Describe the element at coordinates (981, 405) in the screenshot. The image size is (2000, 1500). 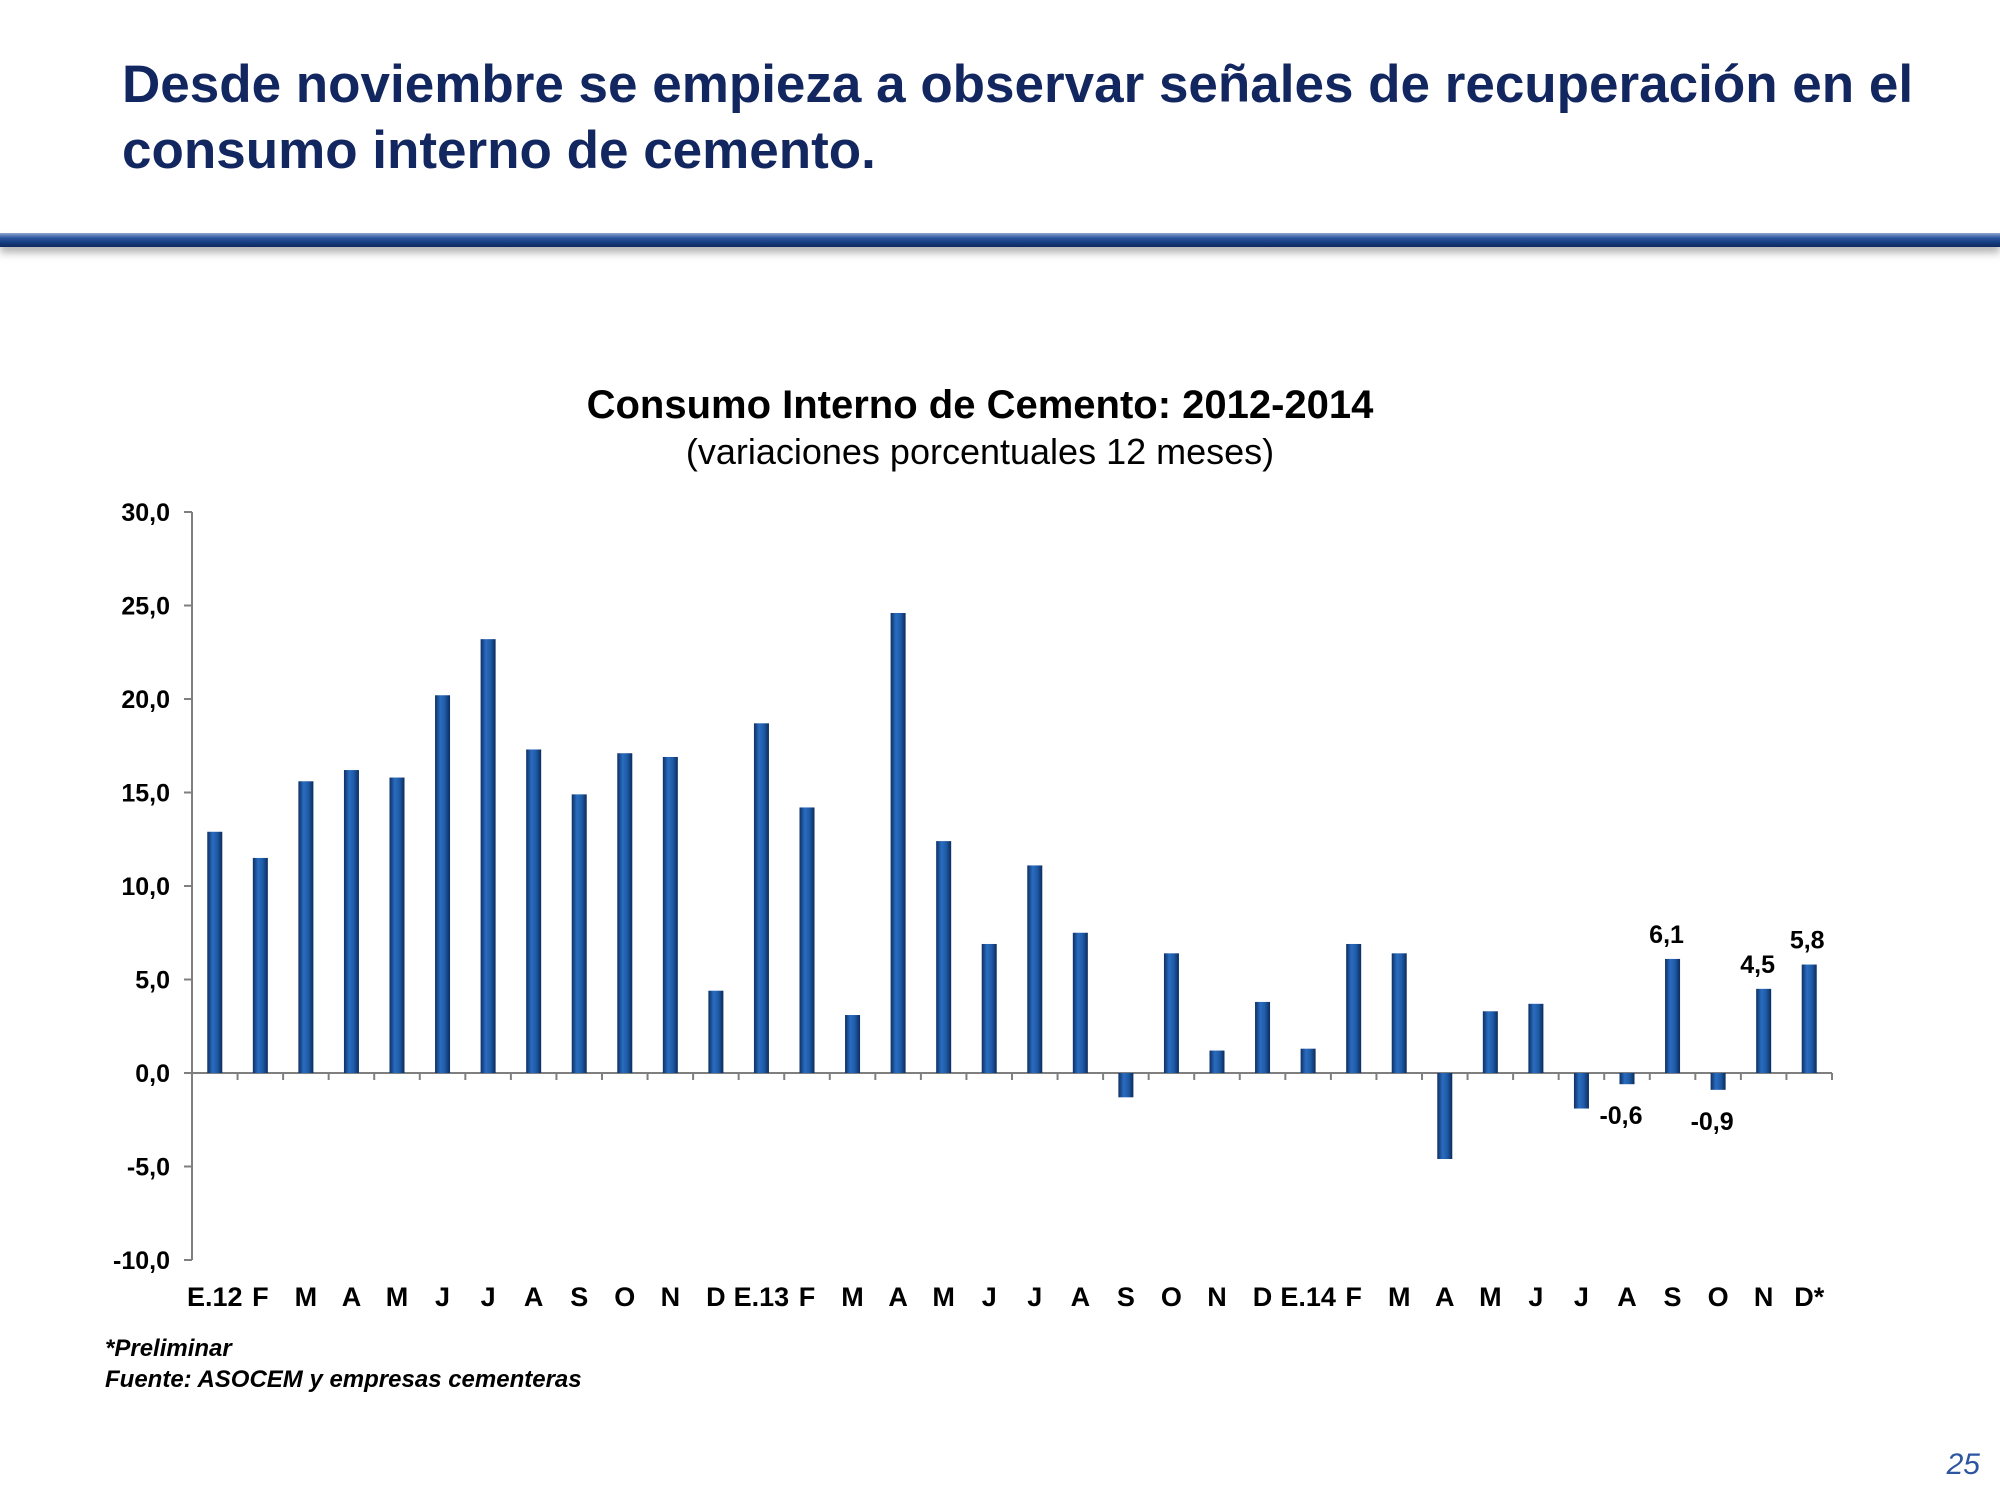
I see `chart-title: Consumo Interno de Cemento: 2012-2014` at that location.